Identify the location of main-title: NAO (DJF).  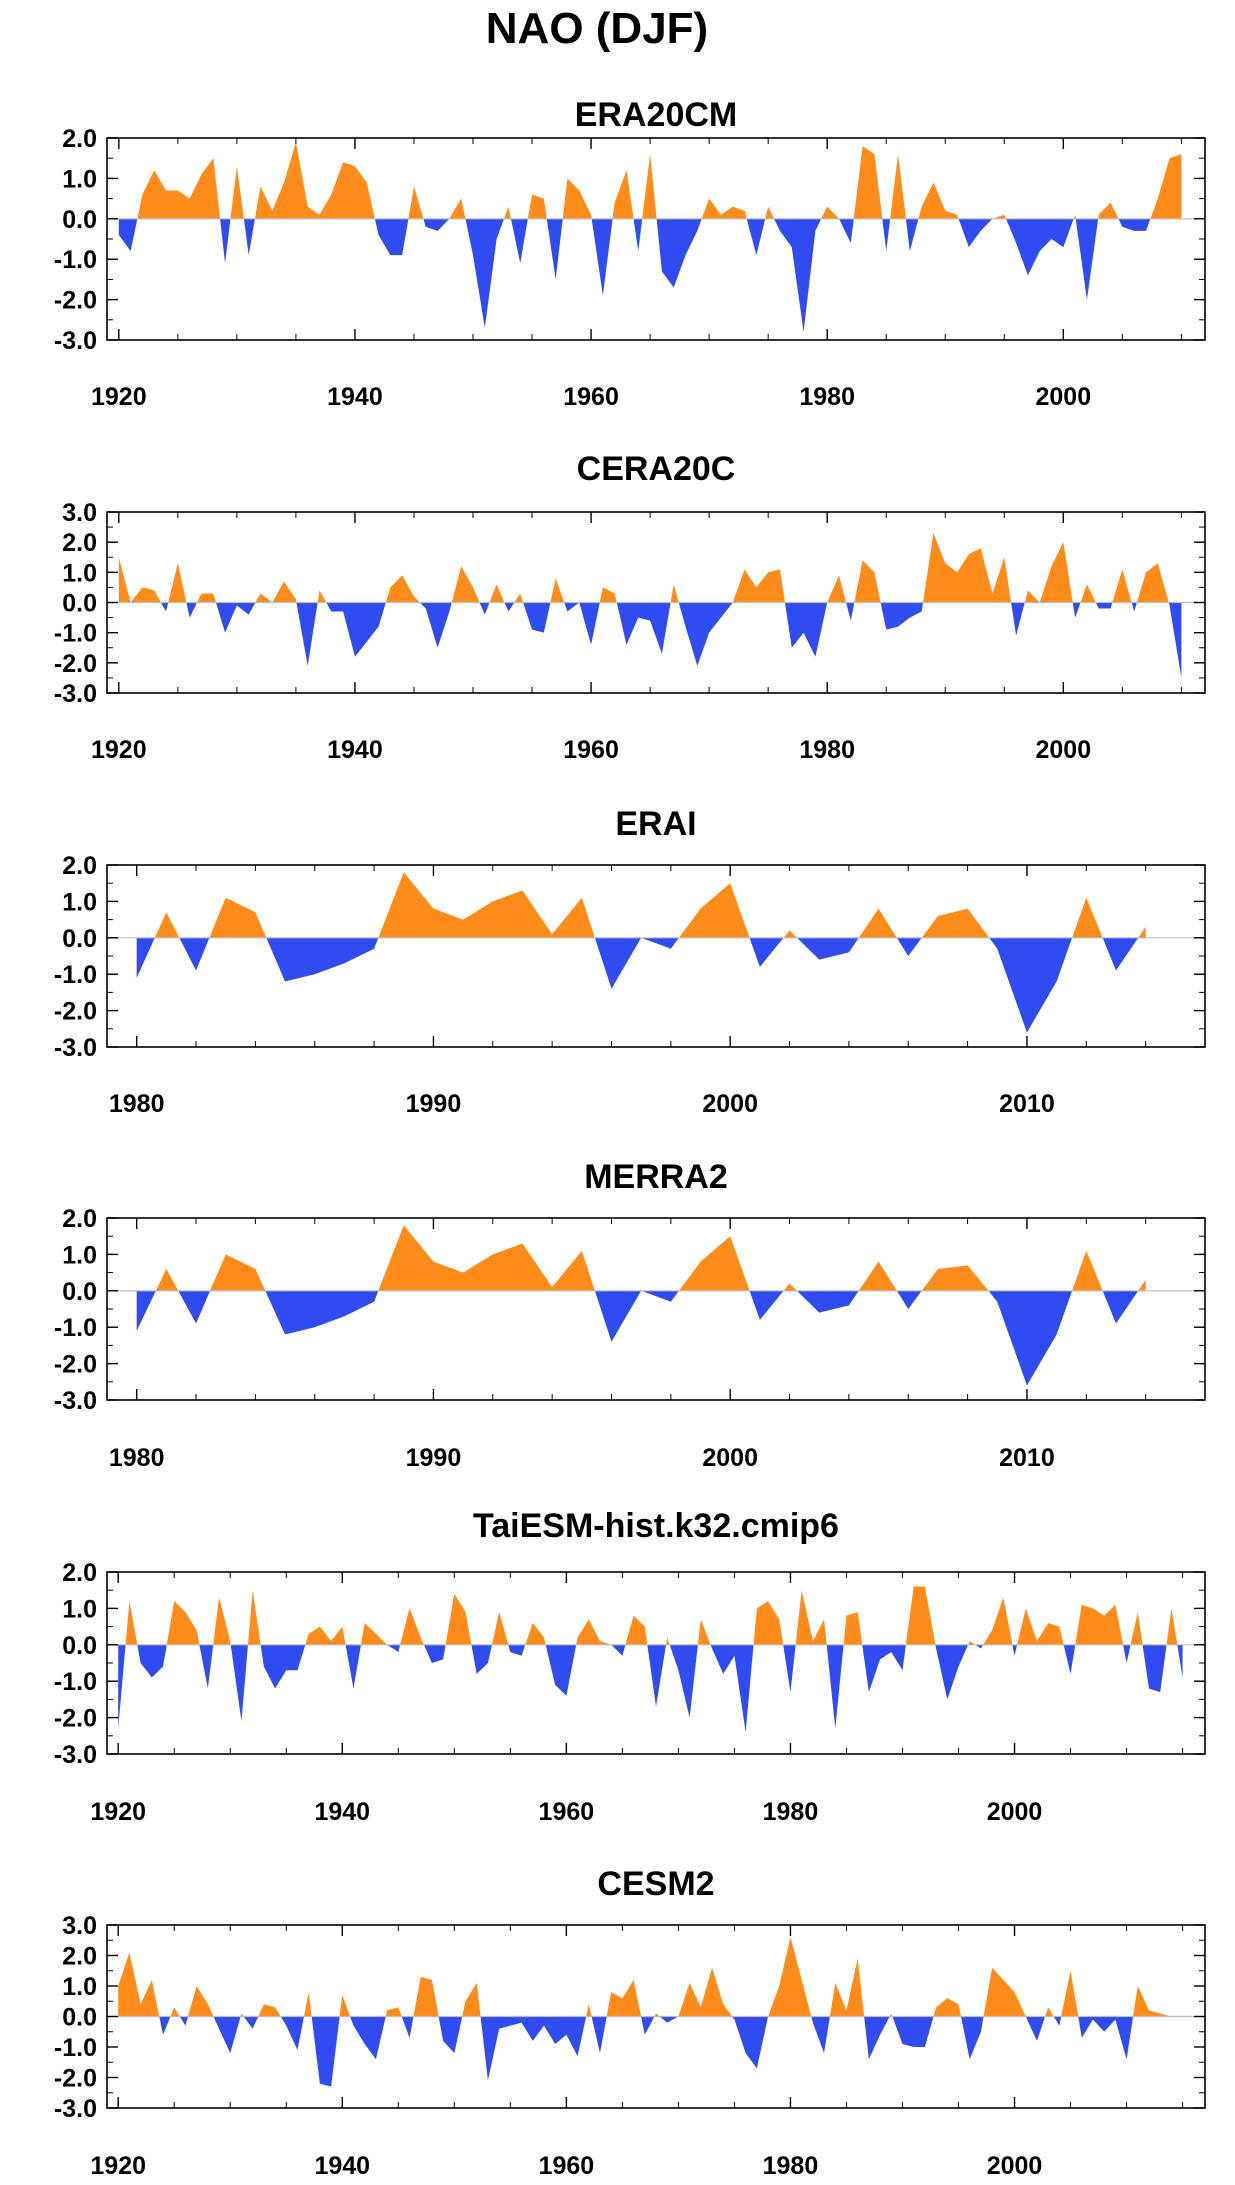
(597, 28).